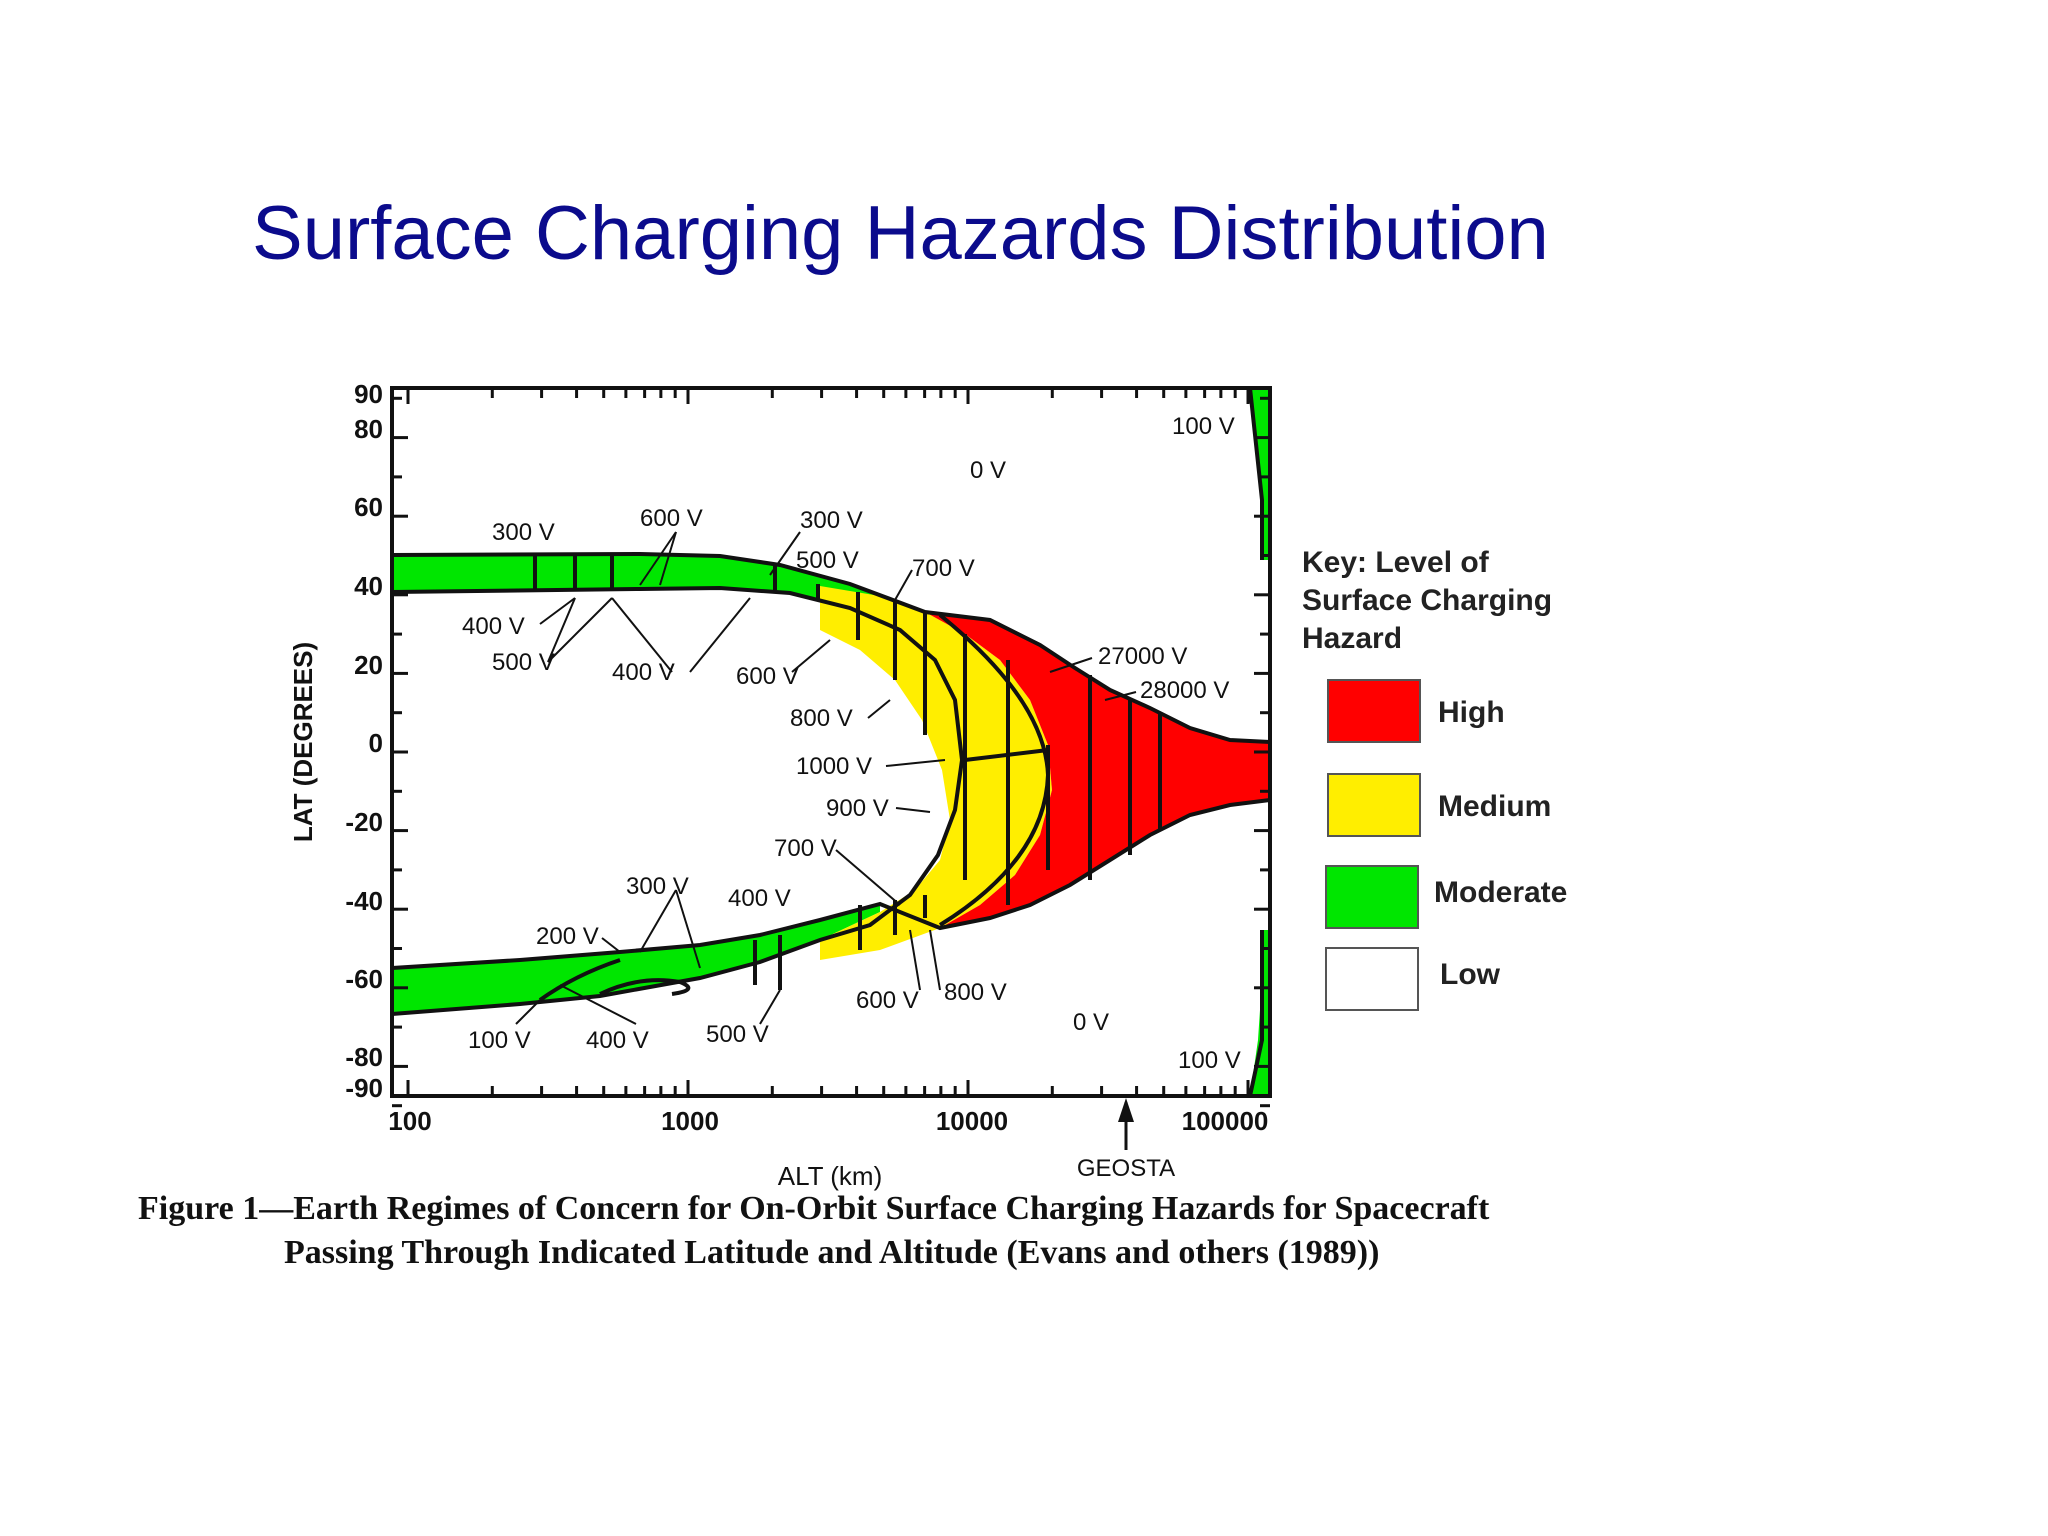 This screenshot has height=1536, width=2048. I want to click on y-tick-label: 80, so click(368, 429).